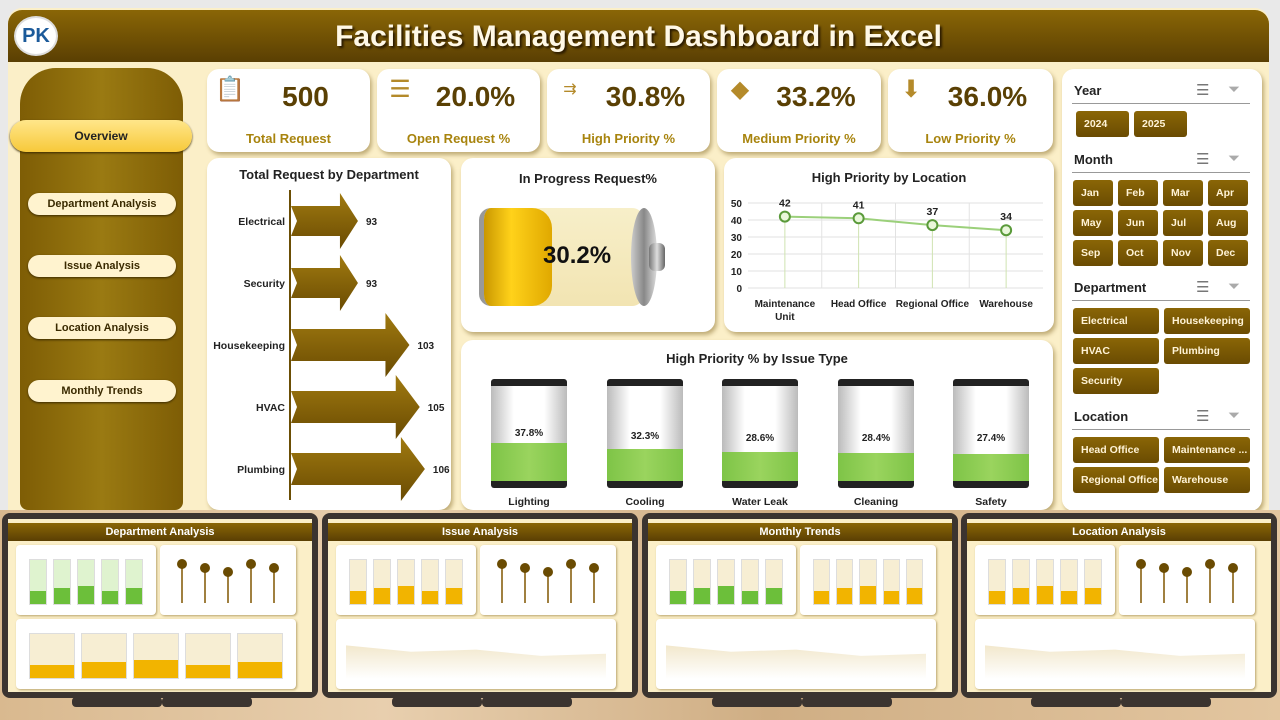  I want to click on slicer-item-month: Jul, so click(1183, 223).